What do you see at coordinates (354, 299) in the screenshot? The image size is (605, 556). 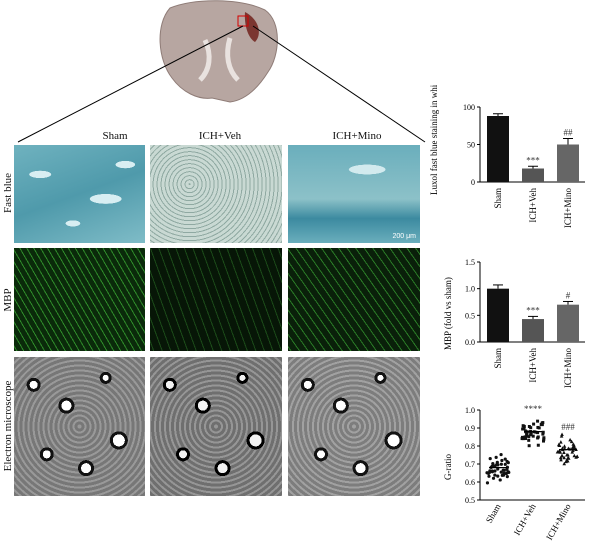 I see `mbp-ich-mino-image` at bounding box center [354, 299].